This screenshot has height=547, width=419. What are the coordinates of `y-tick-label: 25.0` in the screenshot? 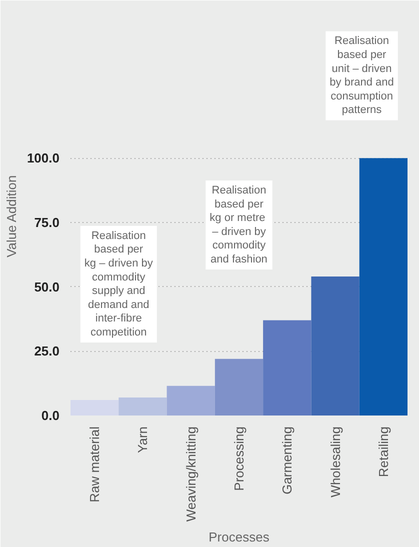 It's located at (47, 351).